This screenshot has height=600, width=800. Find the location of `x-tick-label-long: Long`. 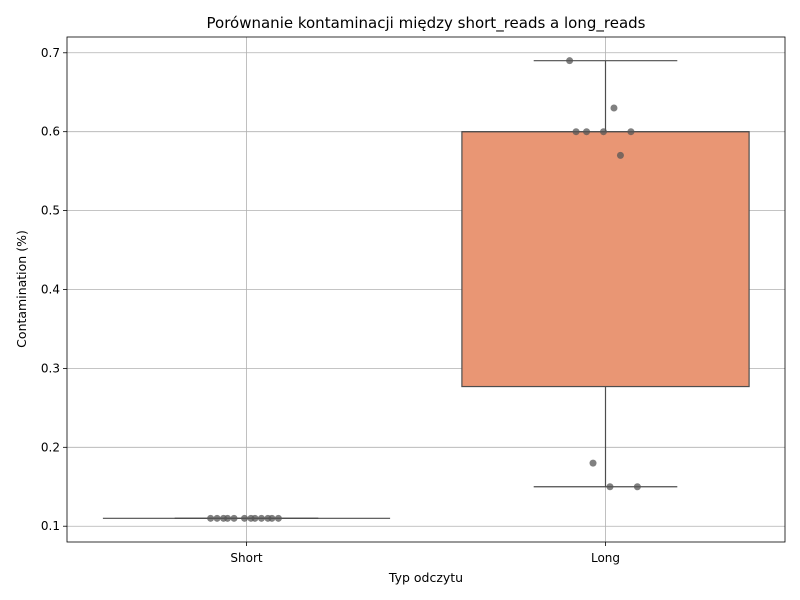

x-tick-label-long: Long is located at coordinates (605, 558).